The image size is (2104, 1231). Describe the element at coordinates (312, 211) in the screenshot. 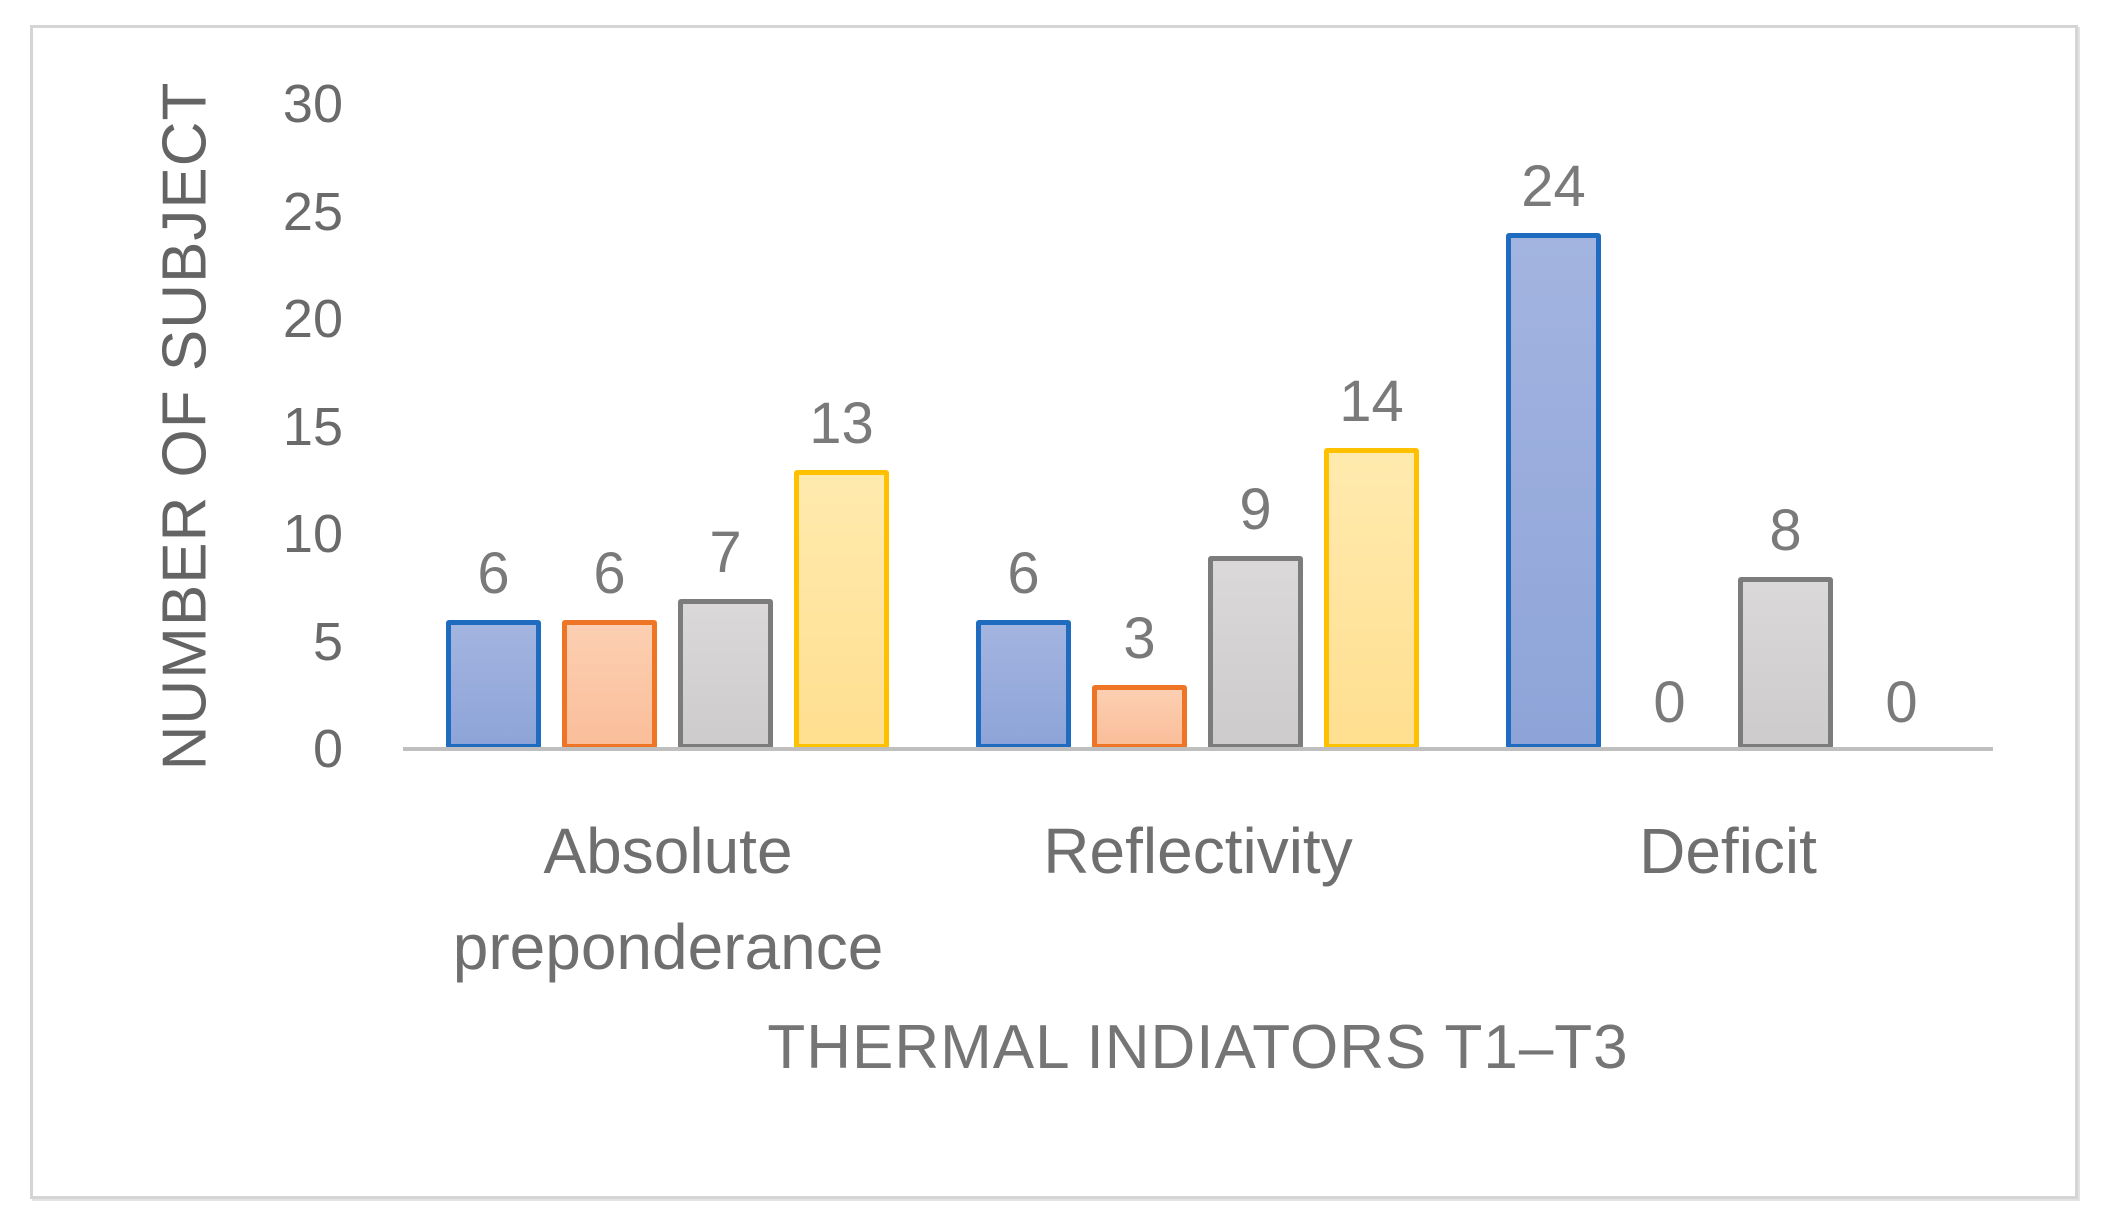

I see `y-tick-label: 25` at that location.